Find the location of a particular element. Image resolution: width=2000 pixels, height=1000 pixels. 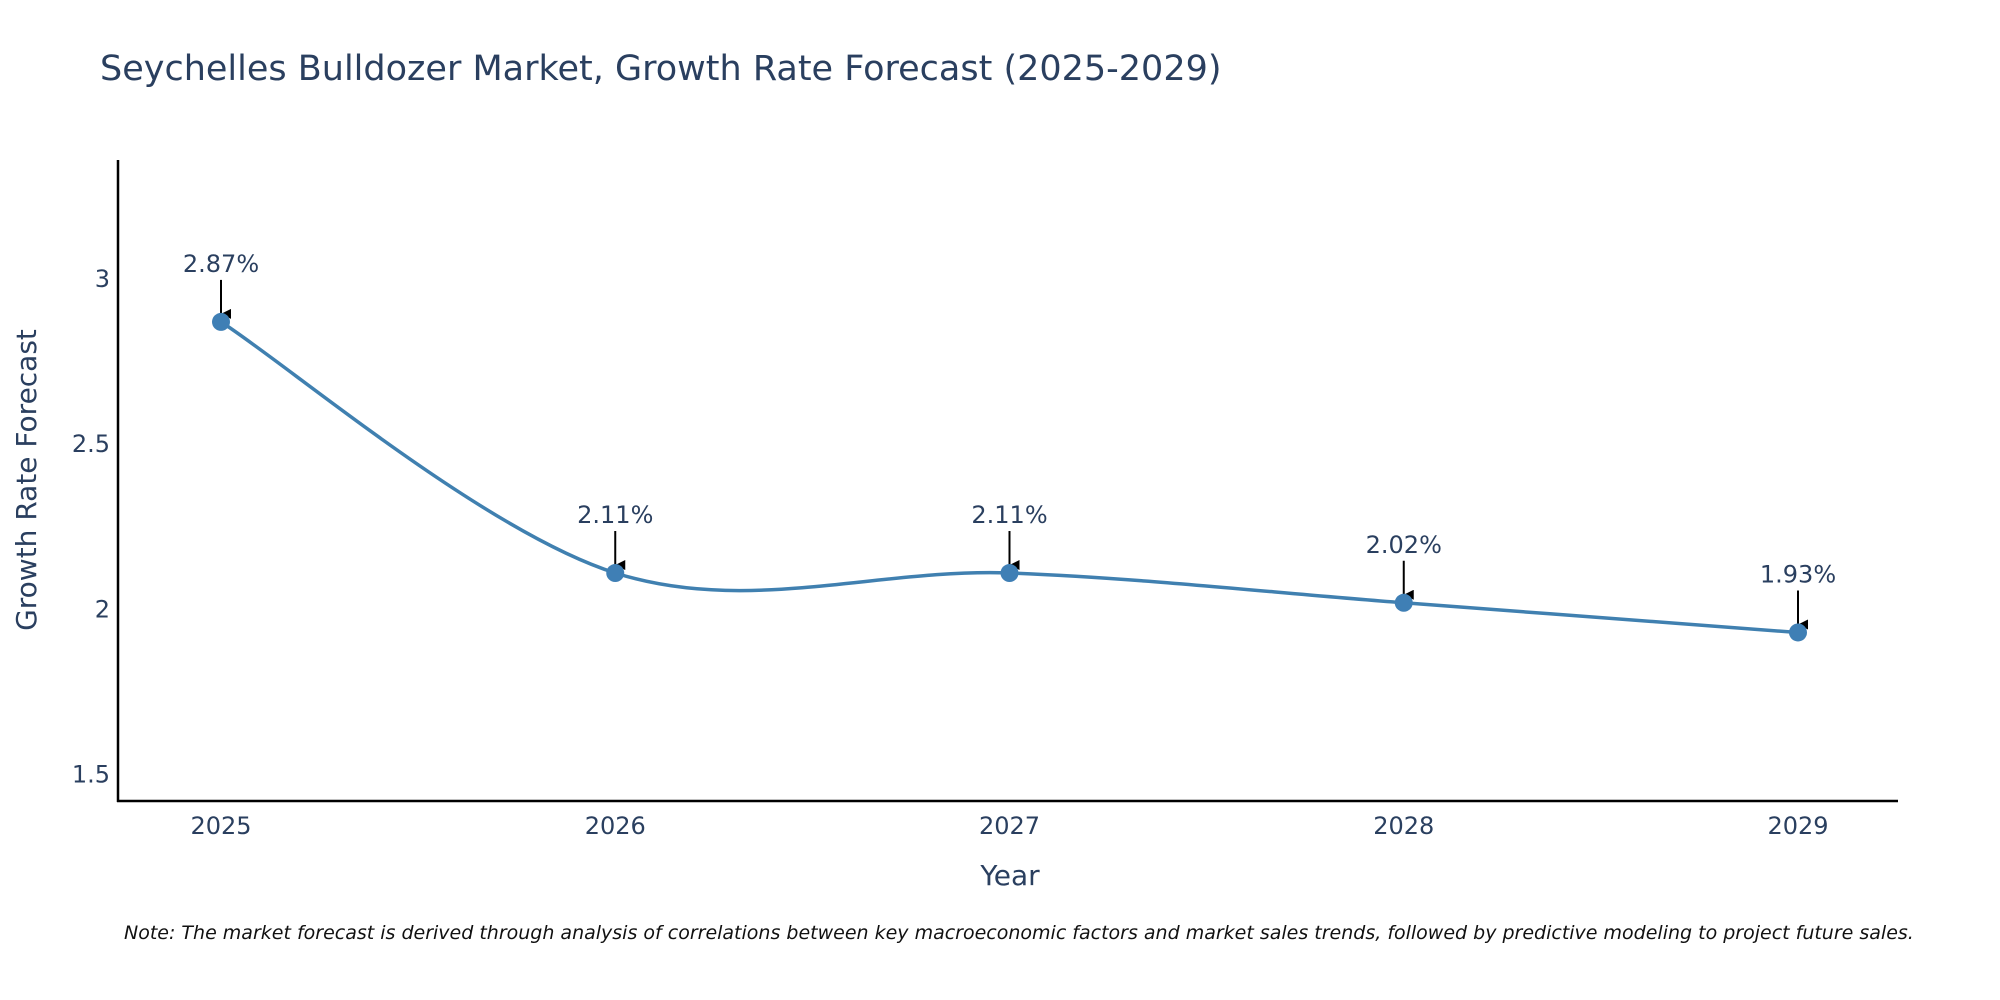

data-label: 2.02% is located at coordinates (1404, 545).